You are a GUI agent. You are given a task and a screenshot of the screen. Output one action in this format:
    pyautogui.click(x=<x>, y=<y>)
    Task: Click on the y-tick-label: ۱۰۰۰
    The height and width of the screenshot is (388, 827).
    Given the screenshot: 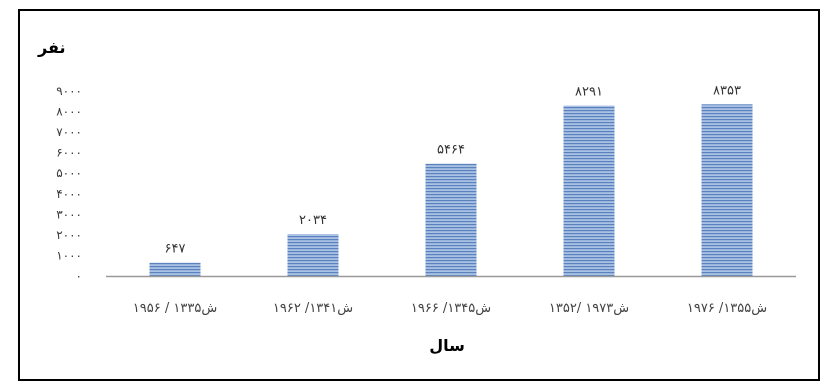 What is the action you would take?
    pyautogui.click(x=69, y=255)
    